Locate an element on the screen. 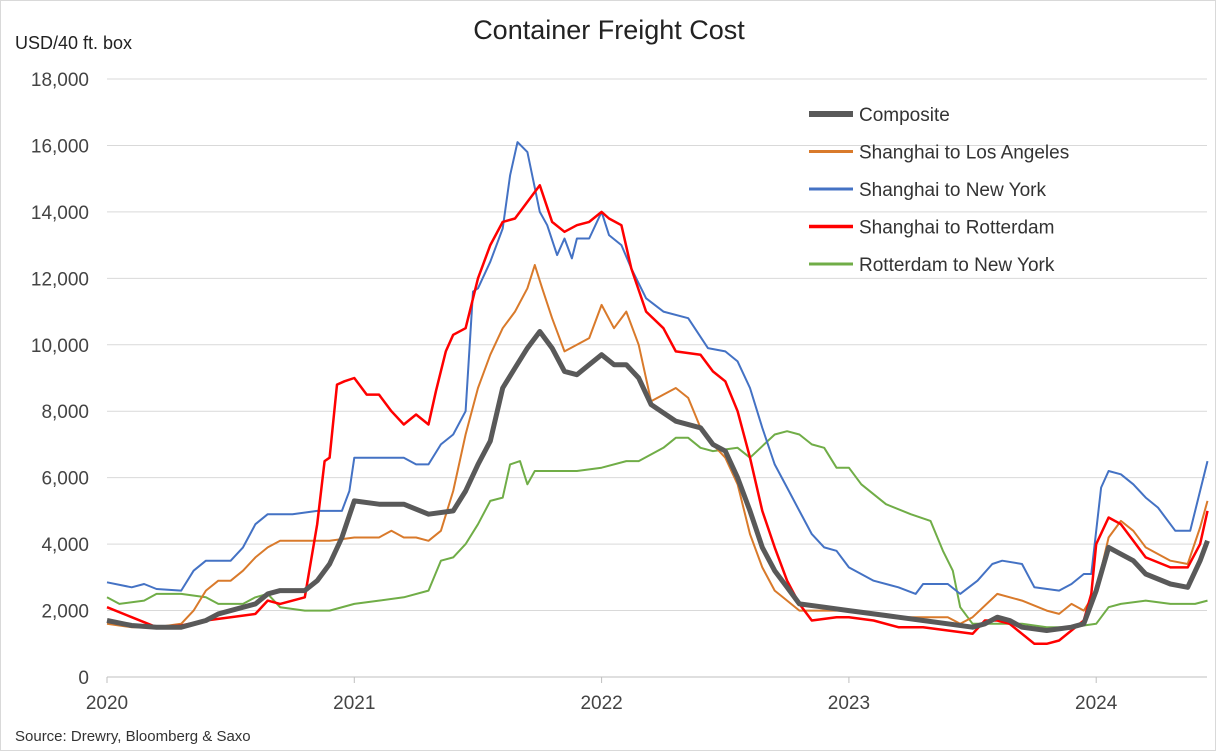  y-tick-label: 18,000 is located at coordinates (60, 80).